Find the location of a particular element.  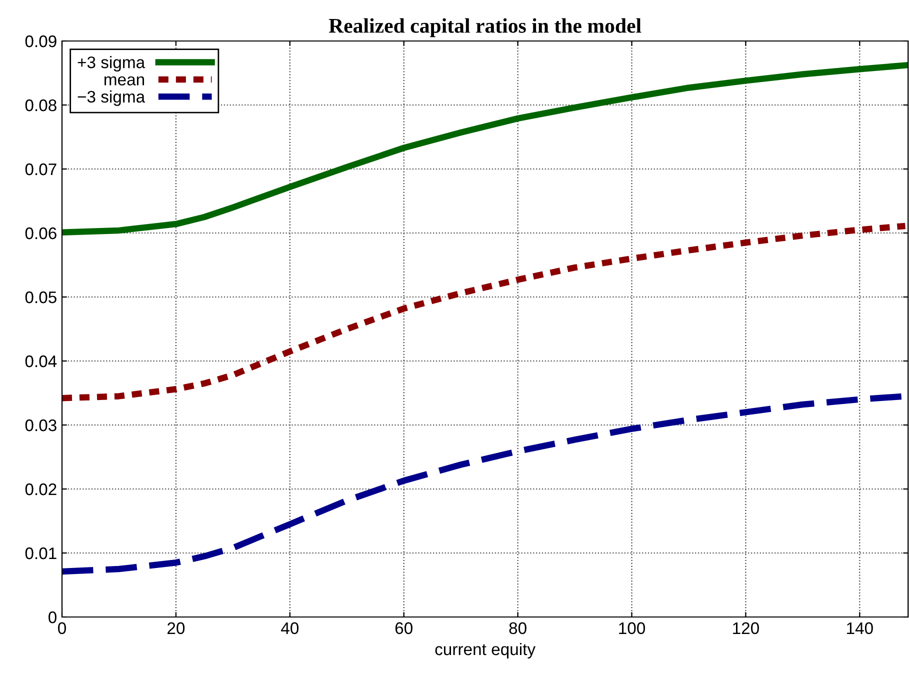

x-tick-label: 120 is located at coordinates (746, 628).